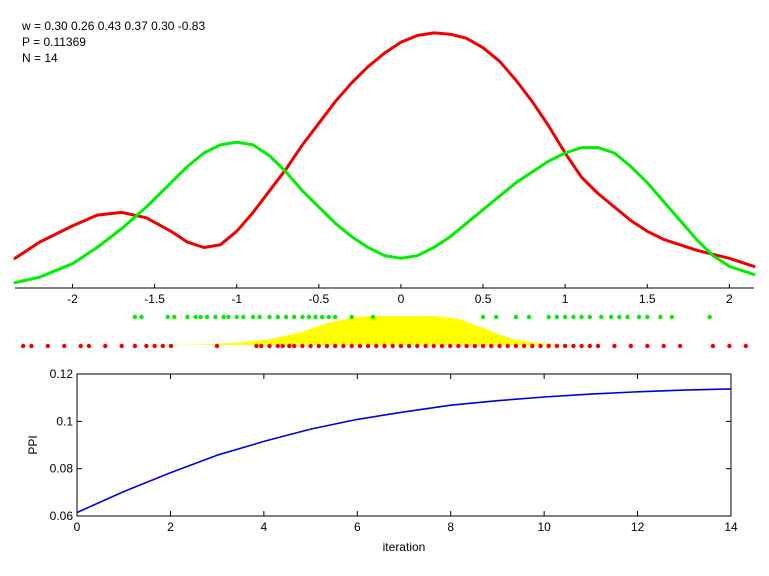 The height and width of the screenshot is (576, 769). I want to click on top-x-tick-label: 2, so click(729, 299).